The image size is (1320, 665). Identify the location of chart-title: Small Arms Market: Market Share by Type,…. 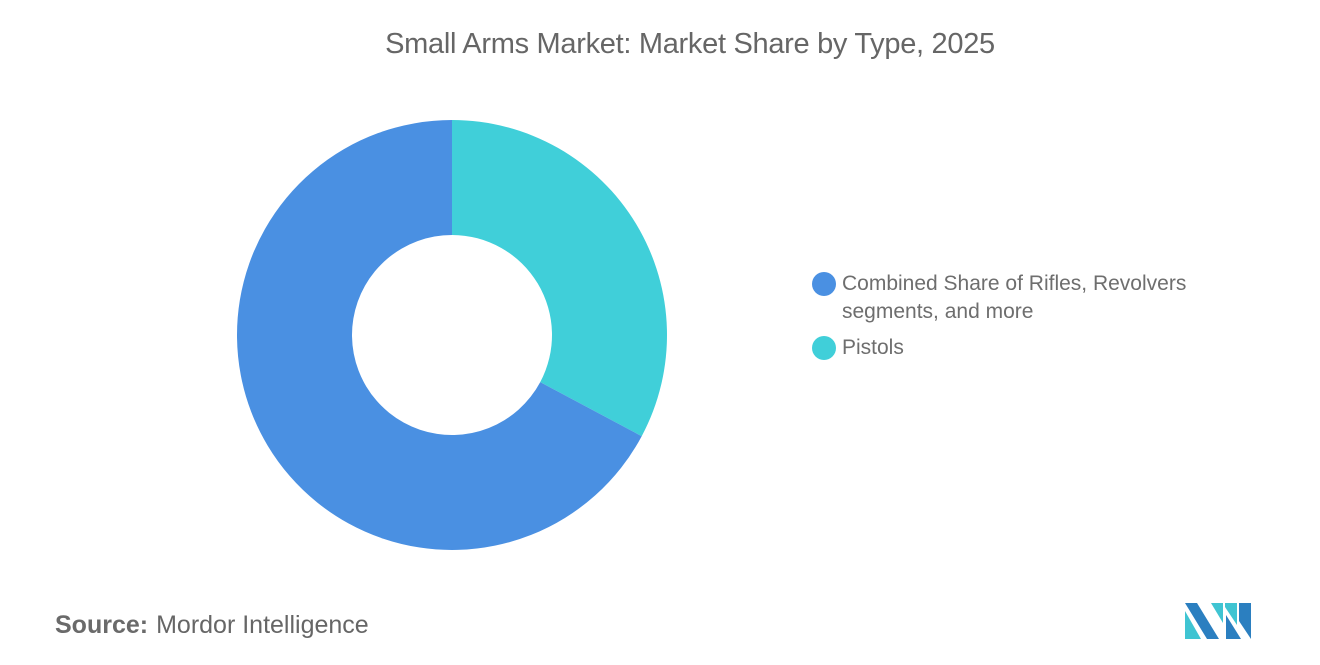
(690, 44).